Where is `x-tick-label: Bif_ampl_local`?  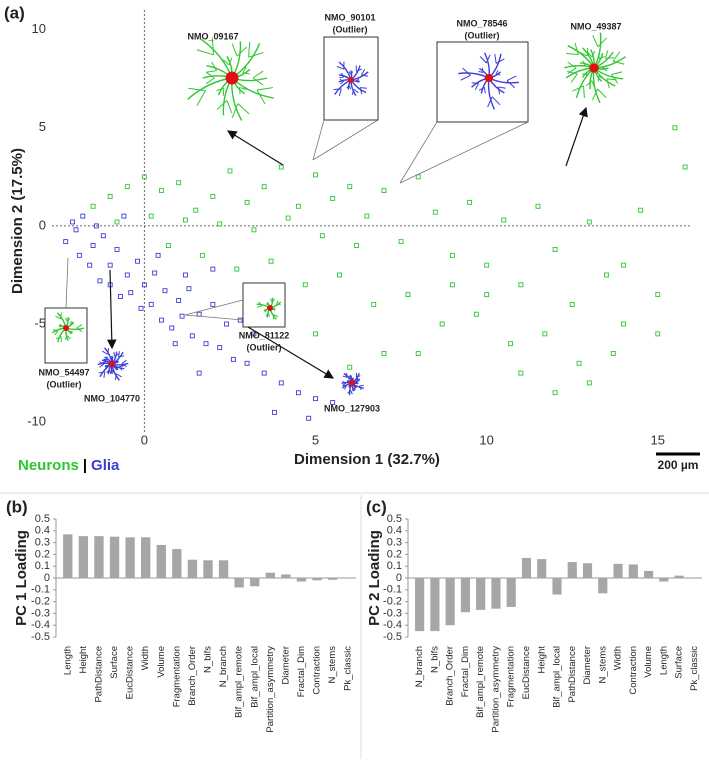
x-tick-label: Bif_ampl_local is located at coordinates (254, 677).